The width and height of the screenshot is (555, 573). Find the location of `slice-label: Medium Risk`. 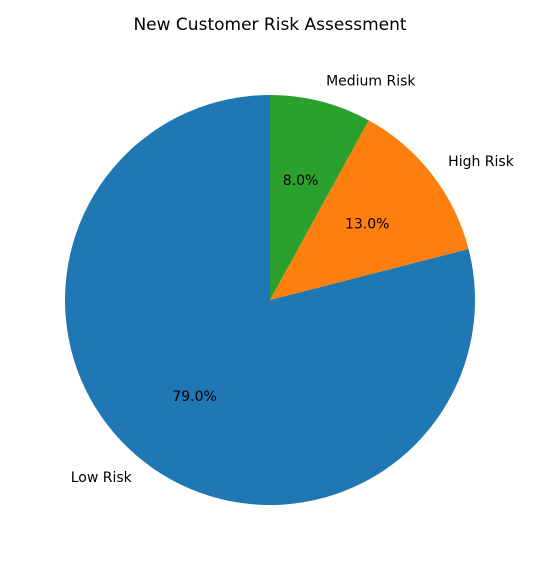

slice-label: Medium Risk is located at coordinates (371, 82).